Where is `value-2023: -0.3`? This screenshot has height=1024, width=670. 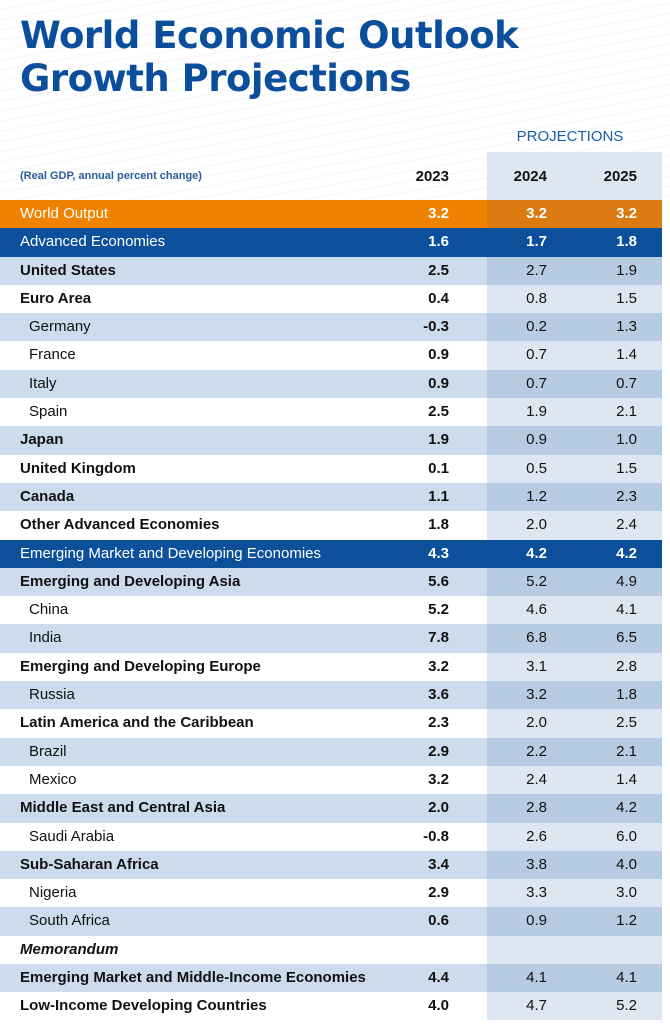 value-2023: -0.3 is located at coordinates (436, 327).